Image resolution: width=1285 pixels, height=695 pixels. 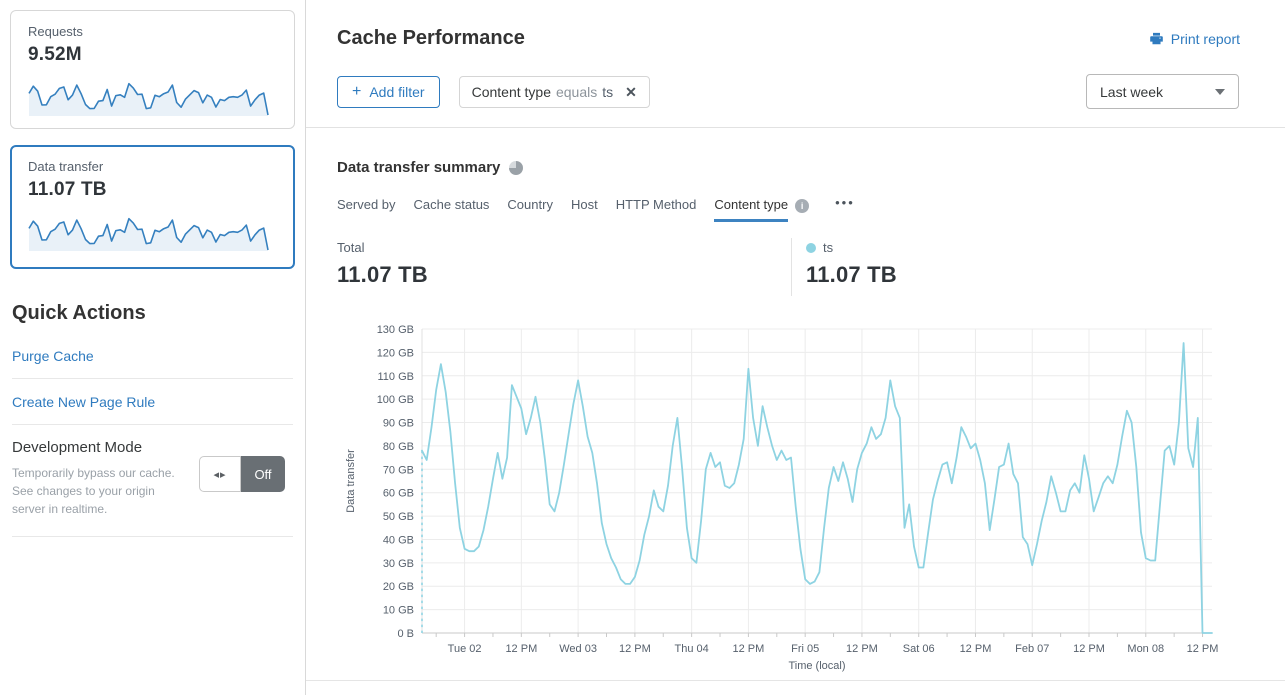 What do you see at coordinates (398, 517) in the screenshot?
I see `y-tick-label: 50 GB` at bounding box center [398, 517].